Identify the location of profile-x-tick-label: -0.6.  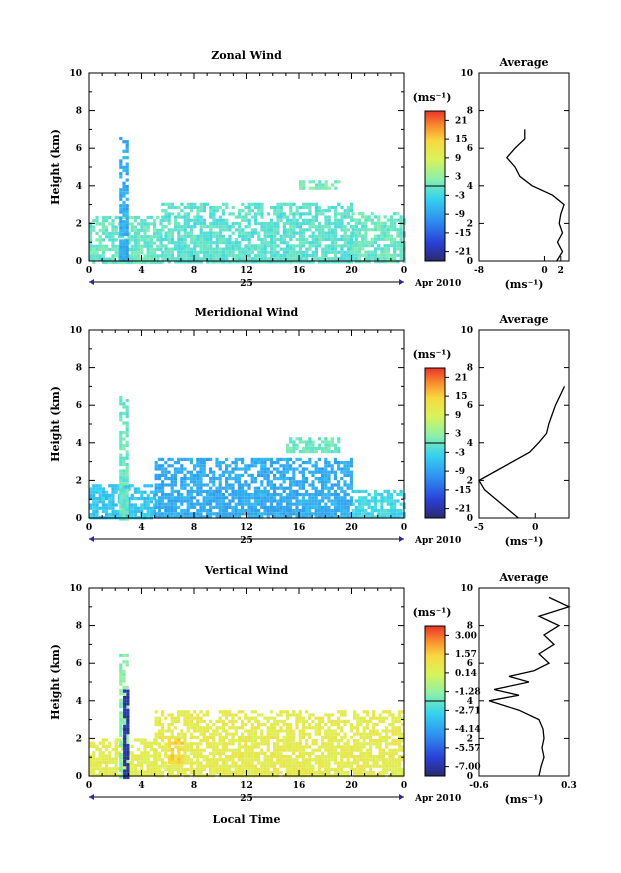
(478, 786).